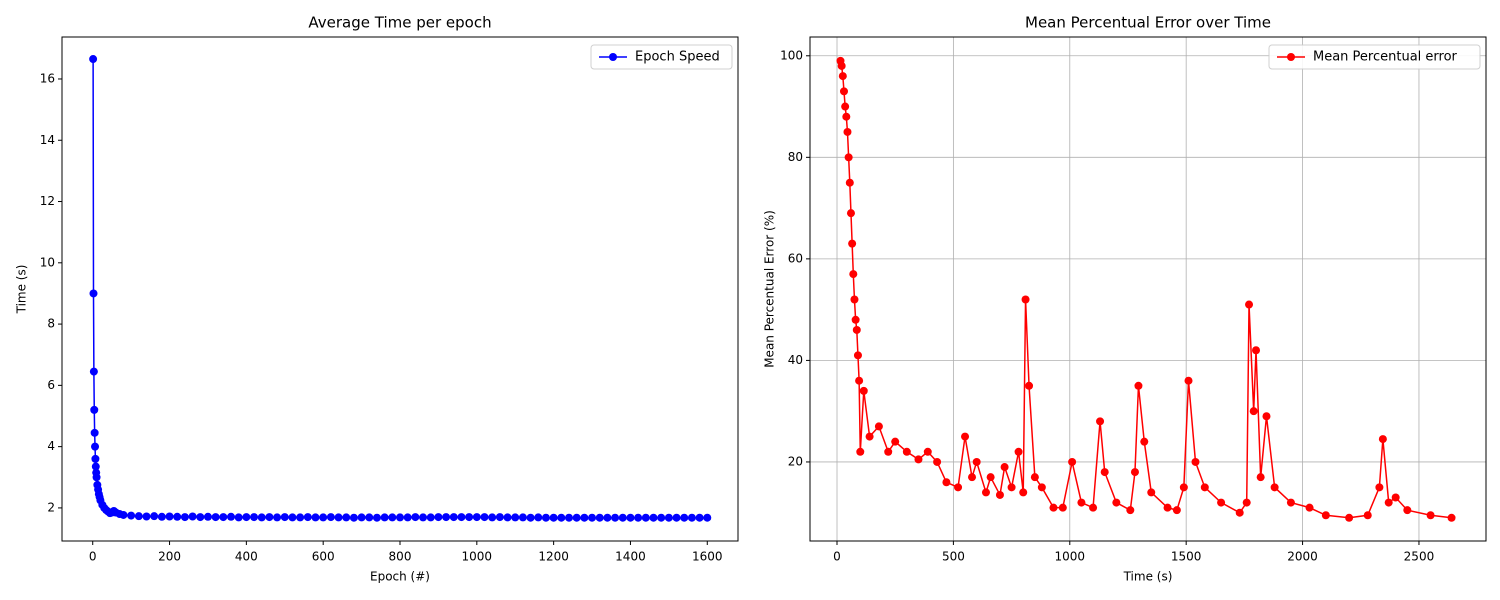 This screenshot has width=1500, height=600. What do you see at coordinates (677, 57) in the screenshot?
I see `legend-label: Epoch Speed` at bounding box center [677, 57].